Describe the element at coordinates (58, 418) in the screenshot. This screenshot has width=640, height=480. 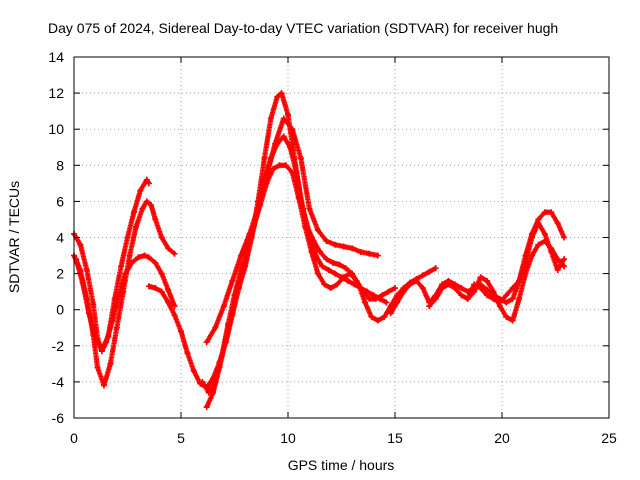
I see `y-tick-label: -6` at that location.